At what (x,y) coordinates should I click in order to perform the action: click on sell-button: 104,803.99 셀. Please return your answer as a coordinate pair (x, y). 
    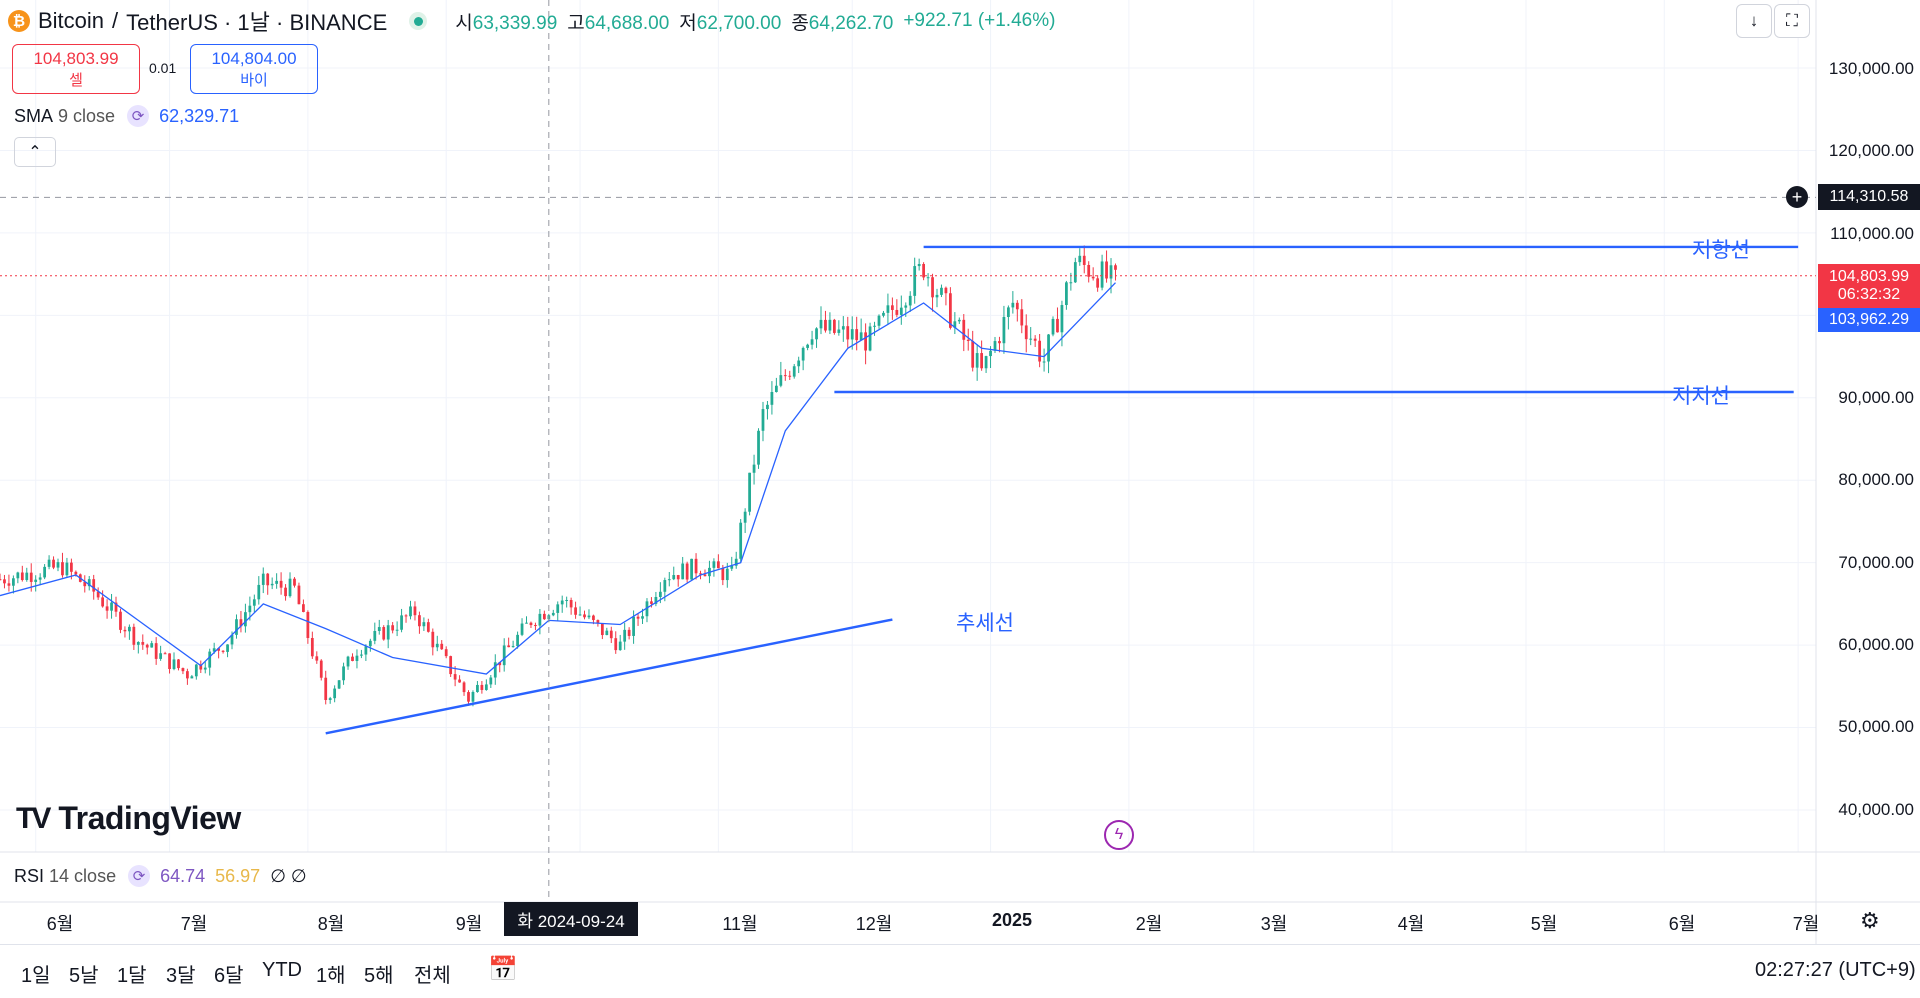
    Looking at the image, I should click on (76, 69).